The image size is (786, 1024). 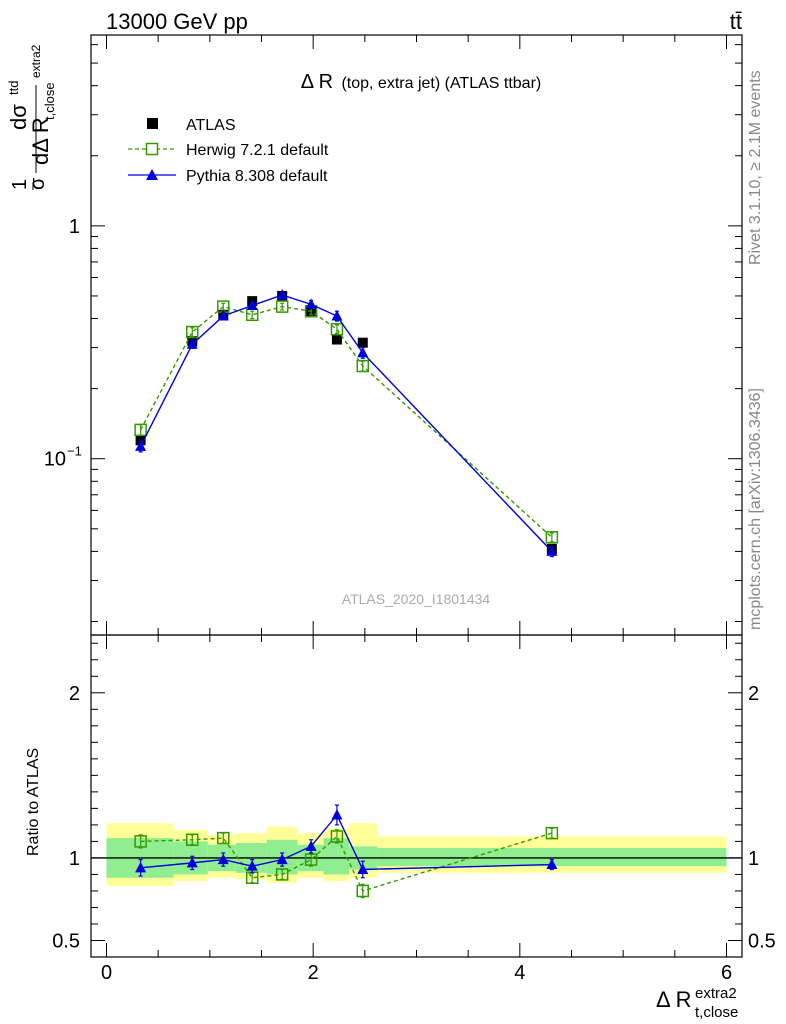 What do you see at coordinates (726, 973) in the screenshot?
I see `x-tick-label: 6` at bounding box center [726, 973].